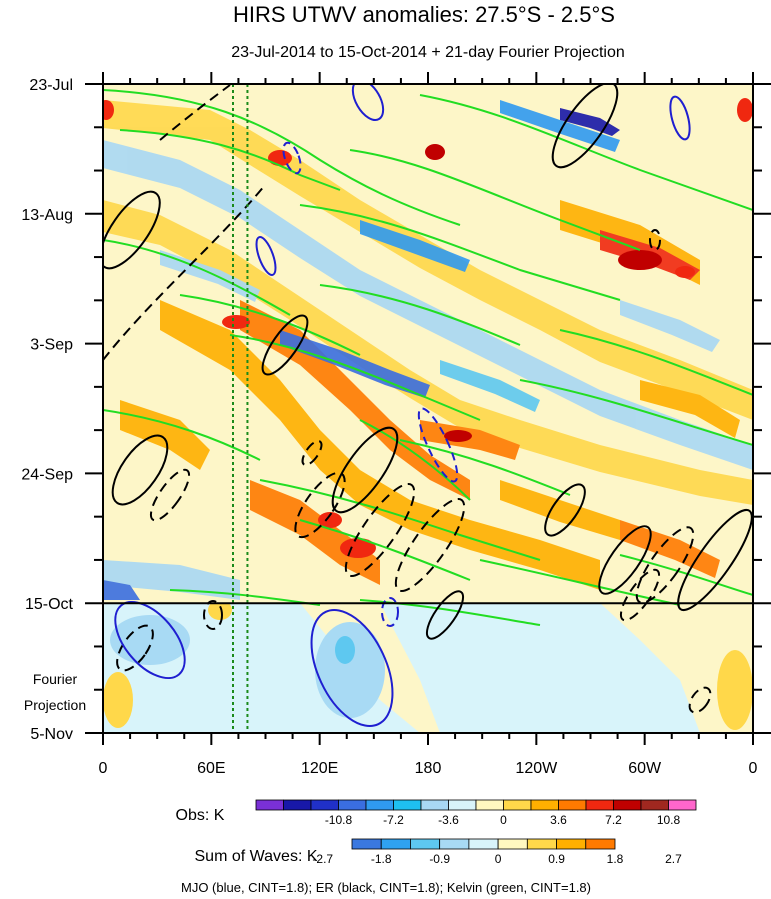  I want to click on x-tick-label: 180, so click(428, 768).